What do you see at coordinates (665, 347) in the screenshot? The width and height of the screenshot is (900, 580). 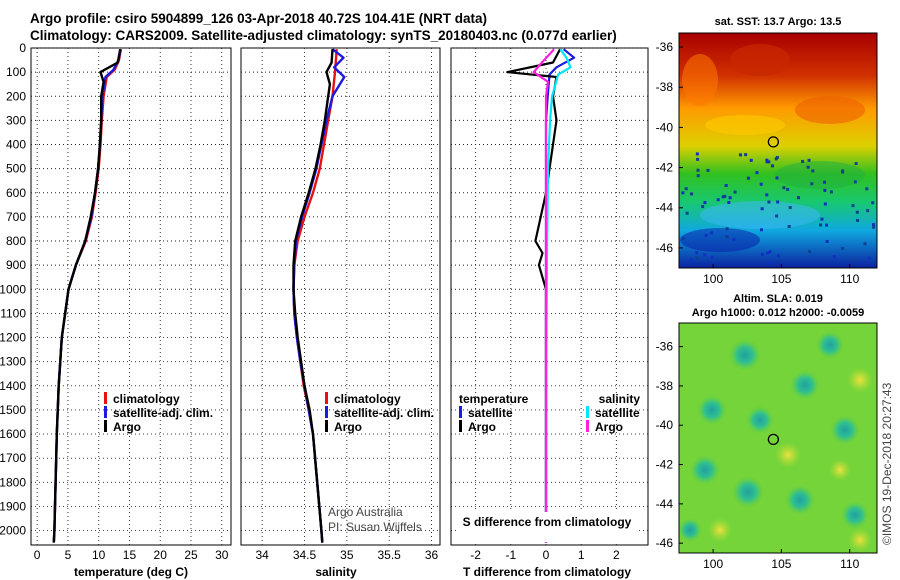 I see `map-tick-label-y: -36` at bounding box center [665, 347].